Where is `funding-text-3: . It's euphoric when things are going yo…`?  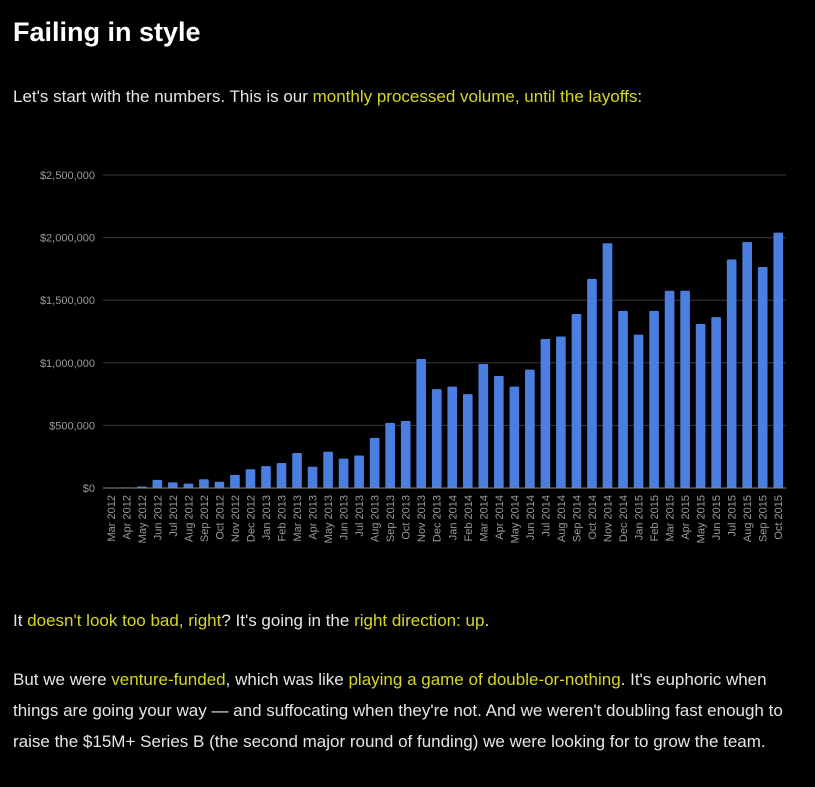
funding-text-3: . It's euphoric when things are going yo… is located at coordinates (398, 710).